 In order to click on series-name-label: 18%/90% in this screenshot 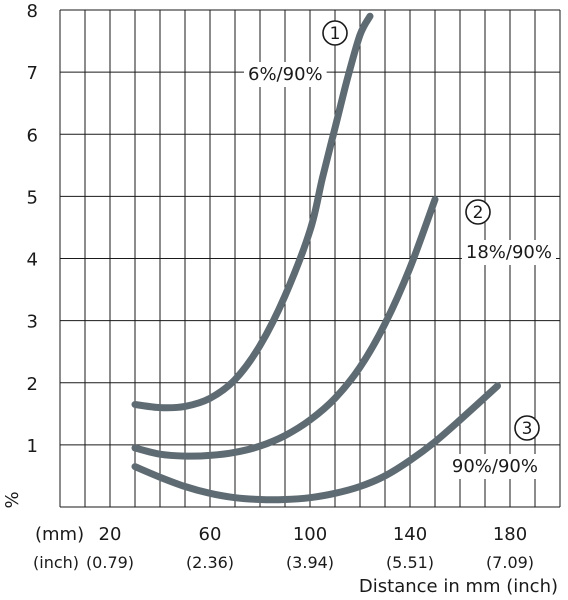, I will do `click(509, 252)`.